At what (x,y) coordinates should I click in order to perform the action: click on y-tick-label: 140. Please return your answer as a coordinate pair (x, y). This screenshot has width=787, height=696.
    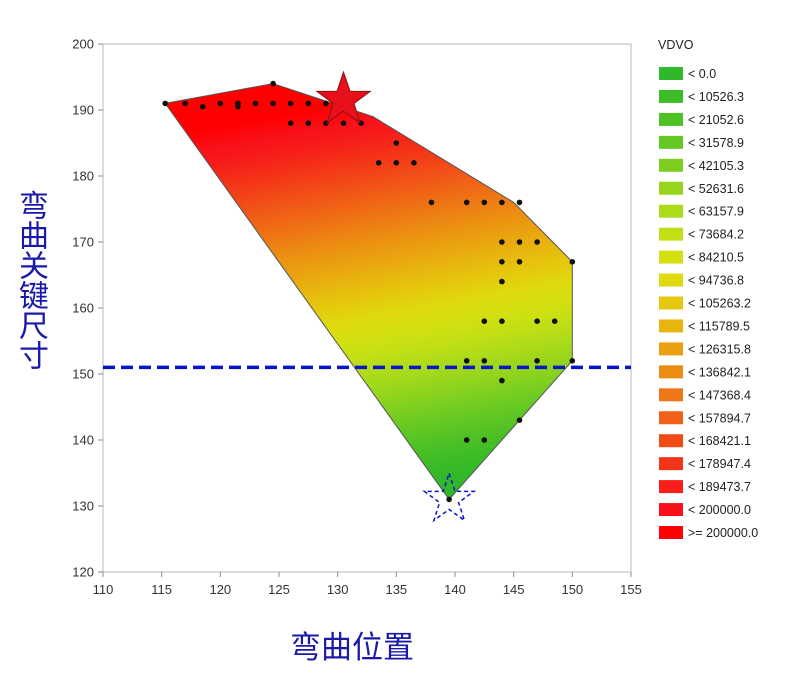
    Looking at the image, I should click on (83, 440).